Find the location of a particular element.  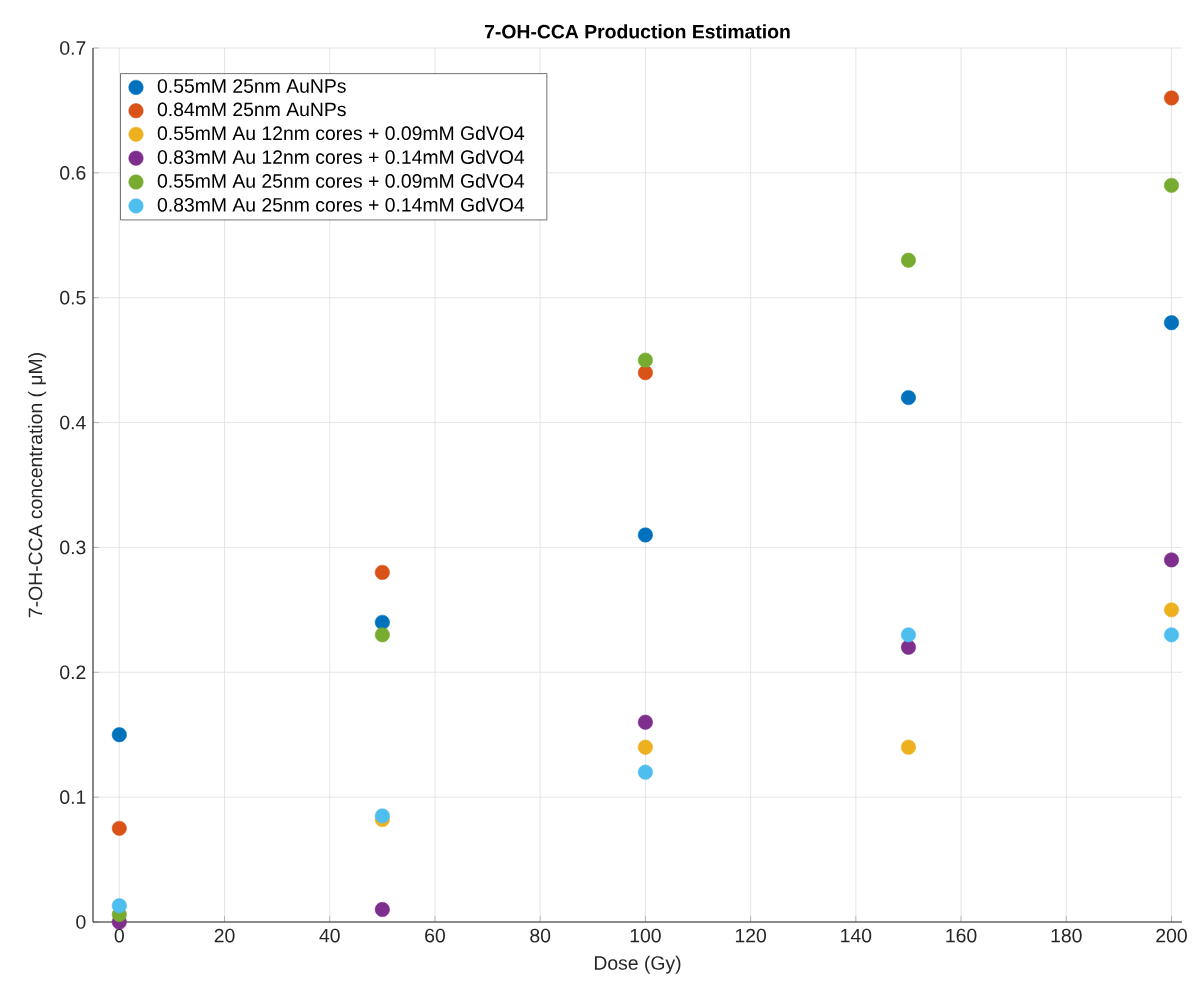

x-tick-label: 20 is located at coordinates (224, 935).